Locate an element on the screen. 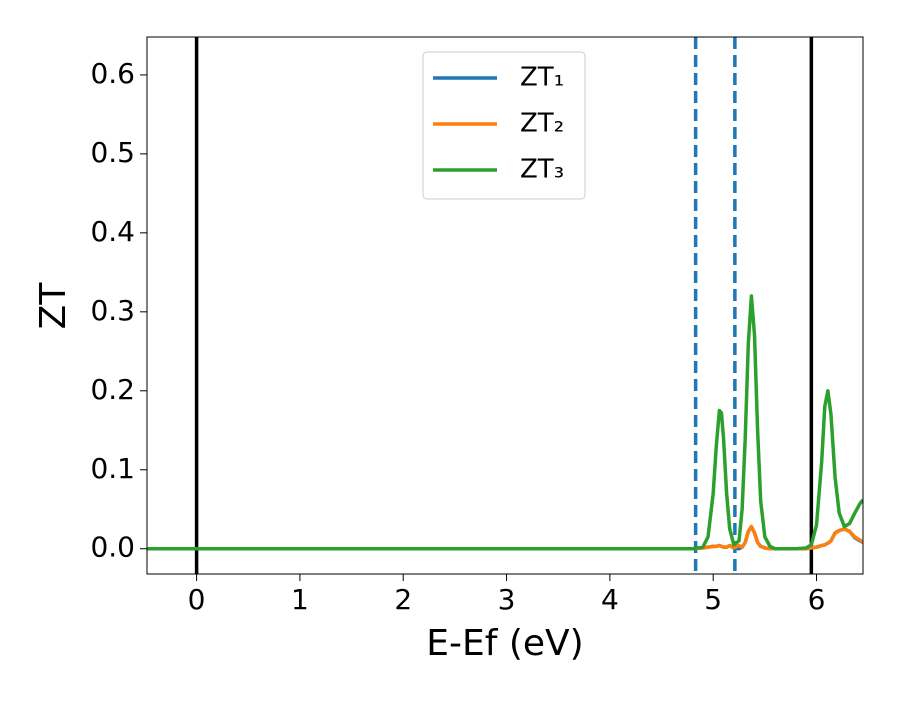 The image size is (900, 704). legend-label: ZT₁ is located at coordinates (542, 78).